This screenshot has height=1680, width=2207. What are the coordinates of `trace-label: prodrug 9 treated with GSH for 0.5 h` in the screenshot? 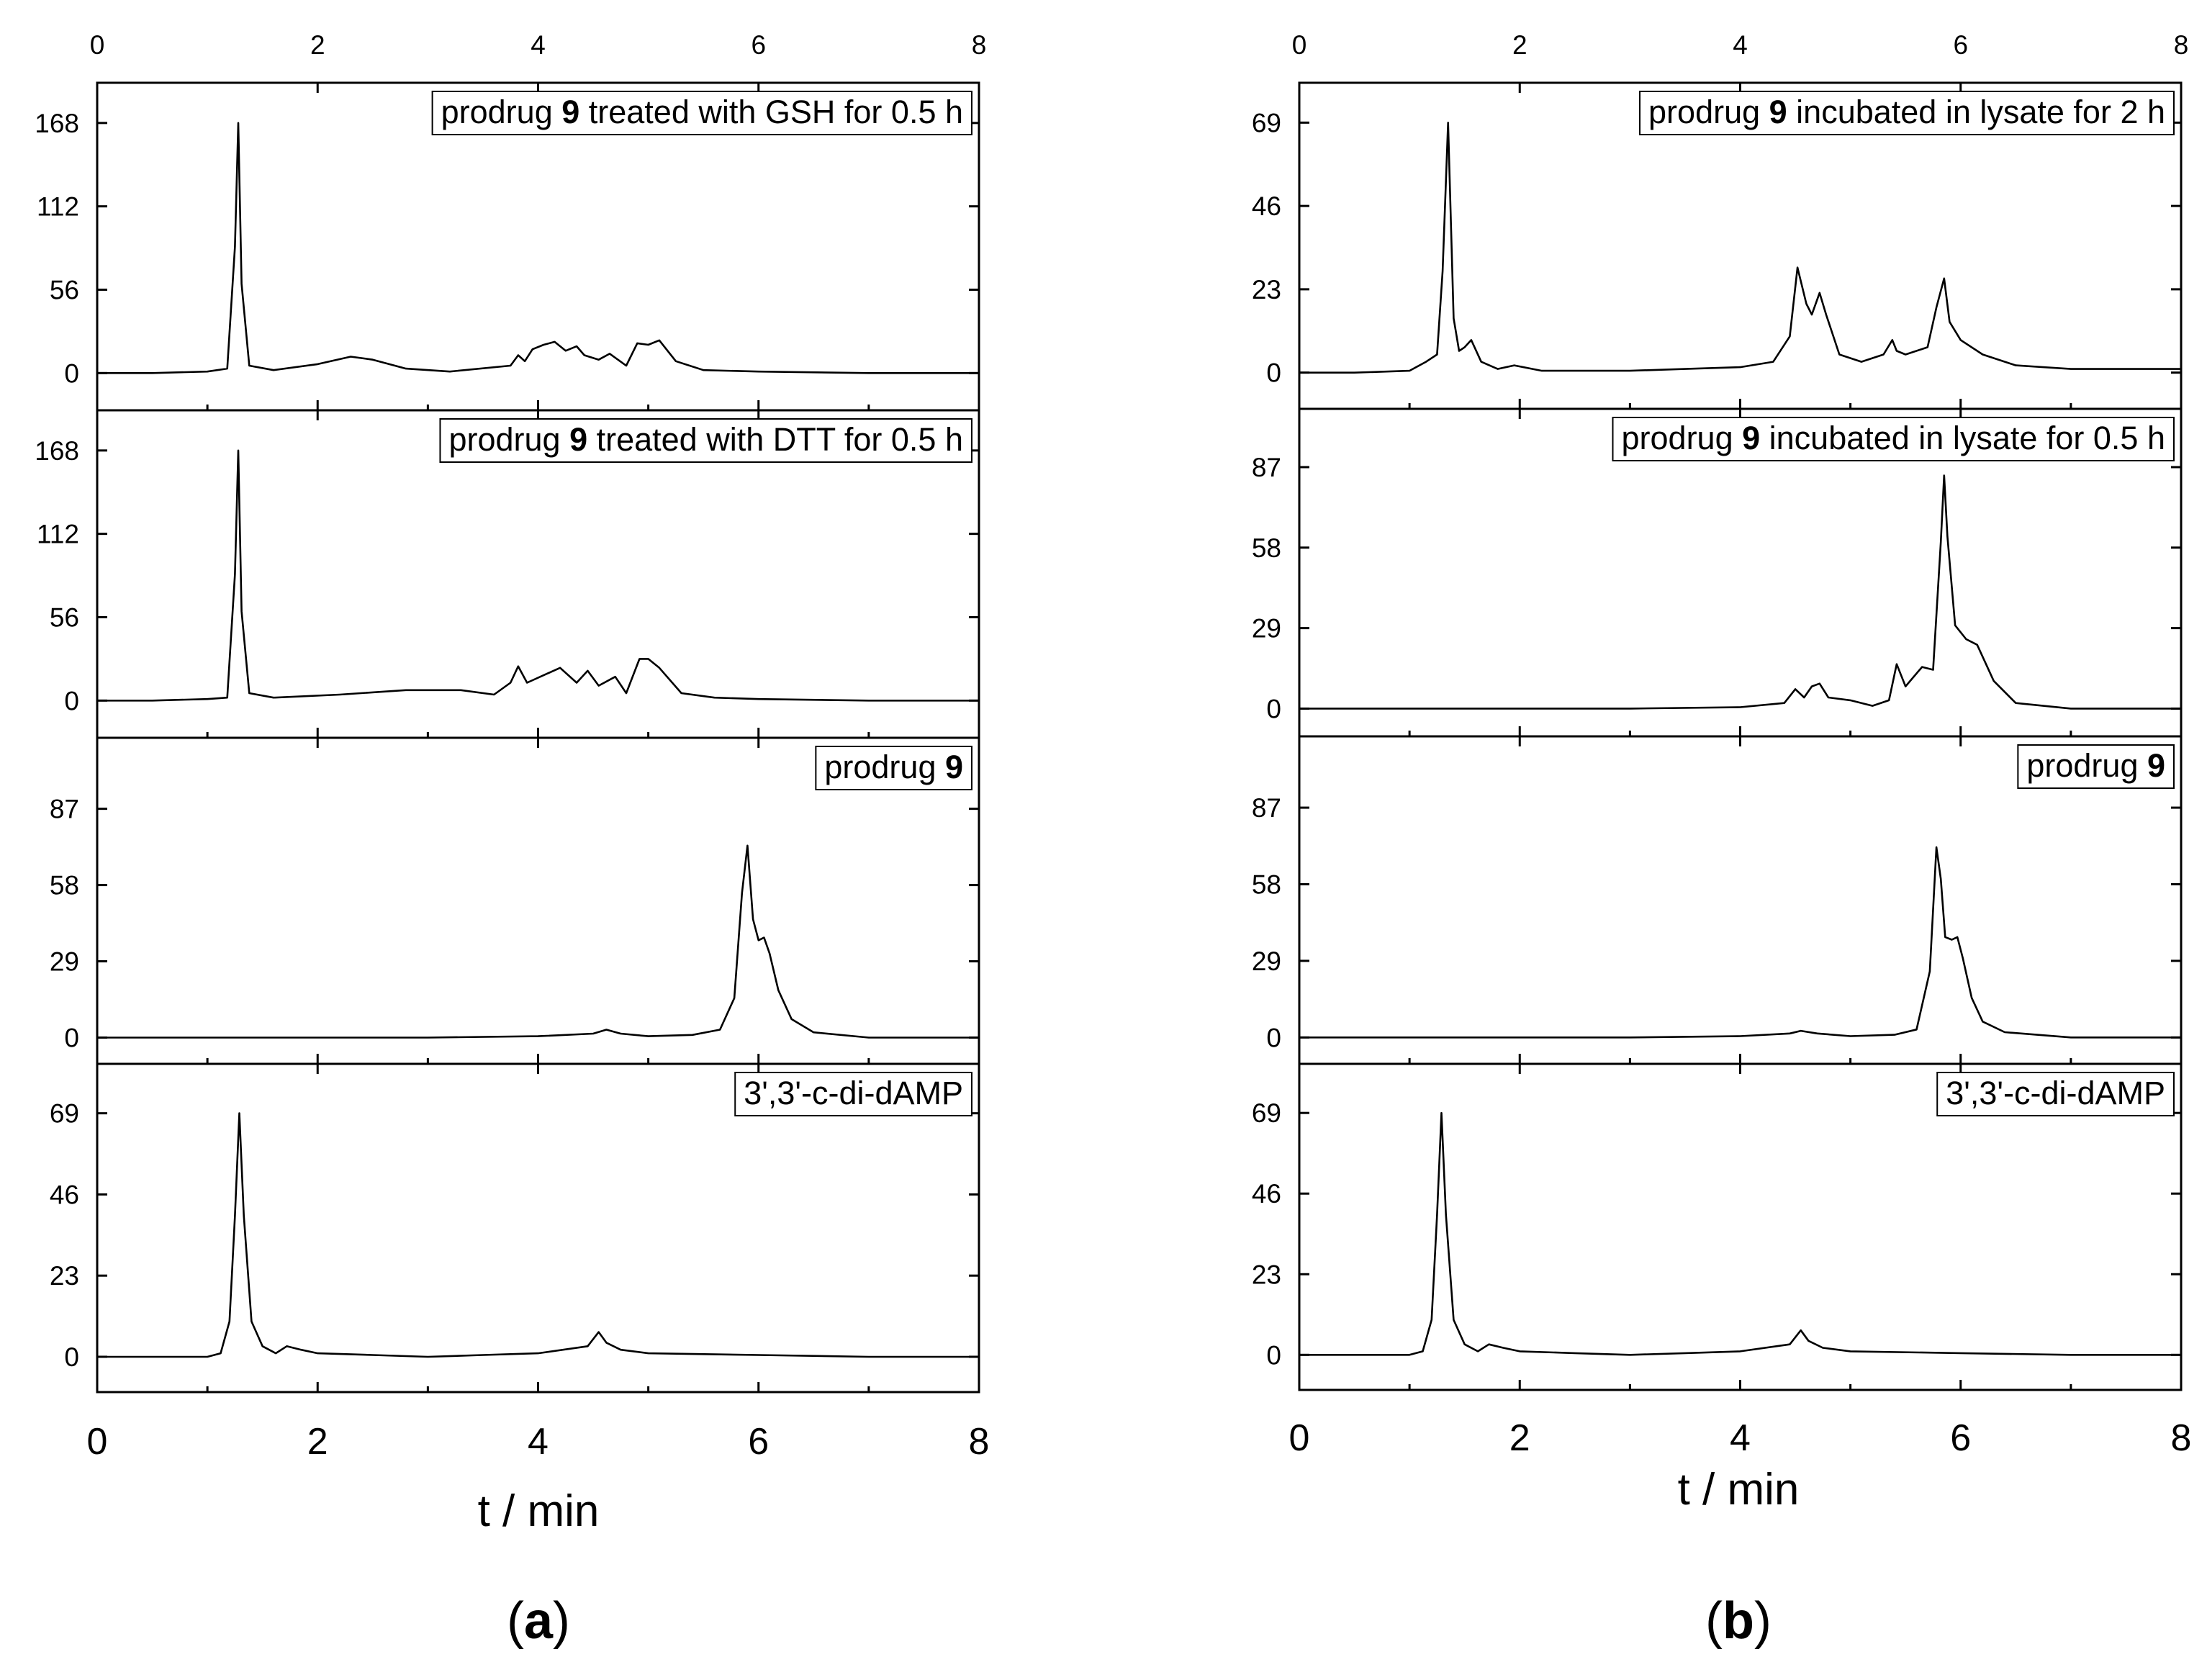 It's located at (702, 112).